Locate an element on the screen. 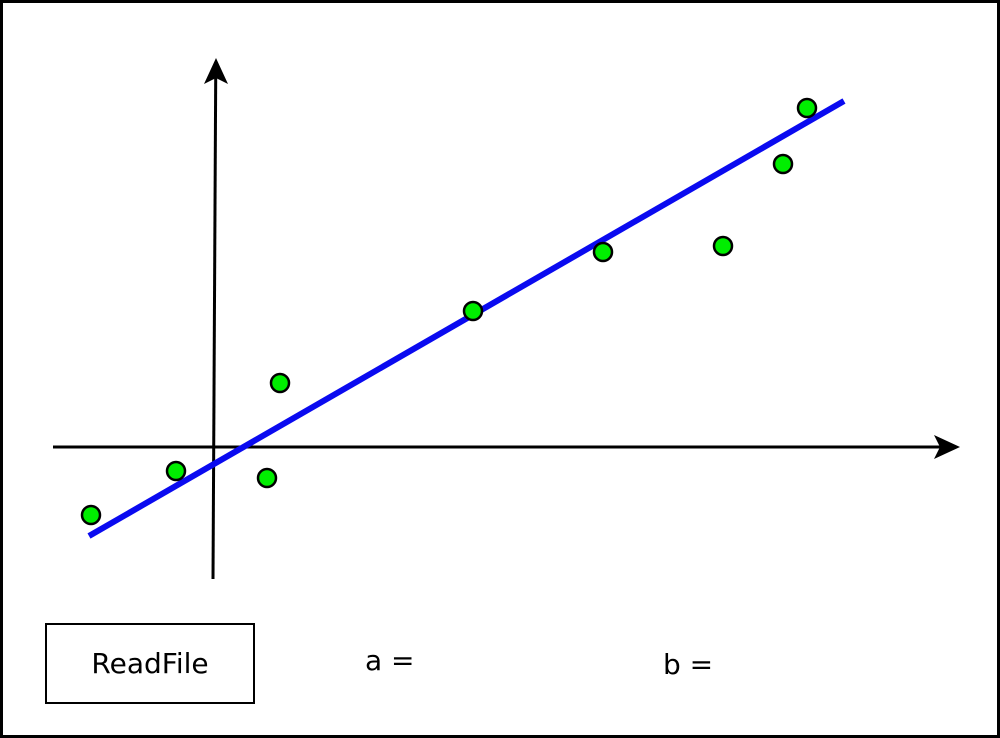 The height and width of the screenshot is (738, 1000). readfile-button: ReadFile is located at coordinates (150, 663).